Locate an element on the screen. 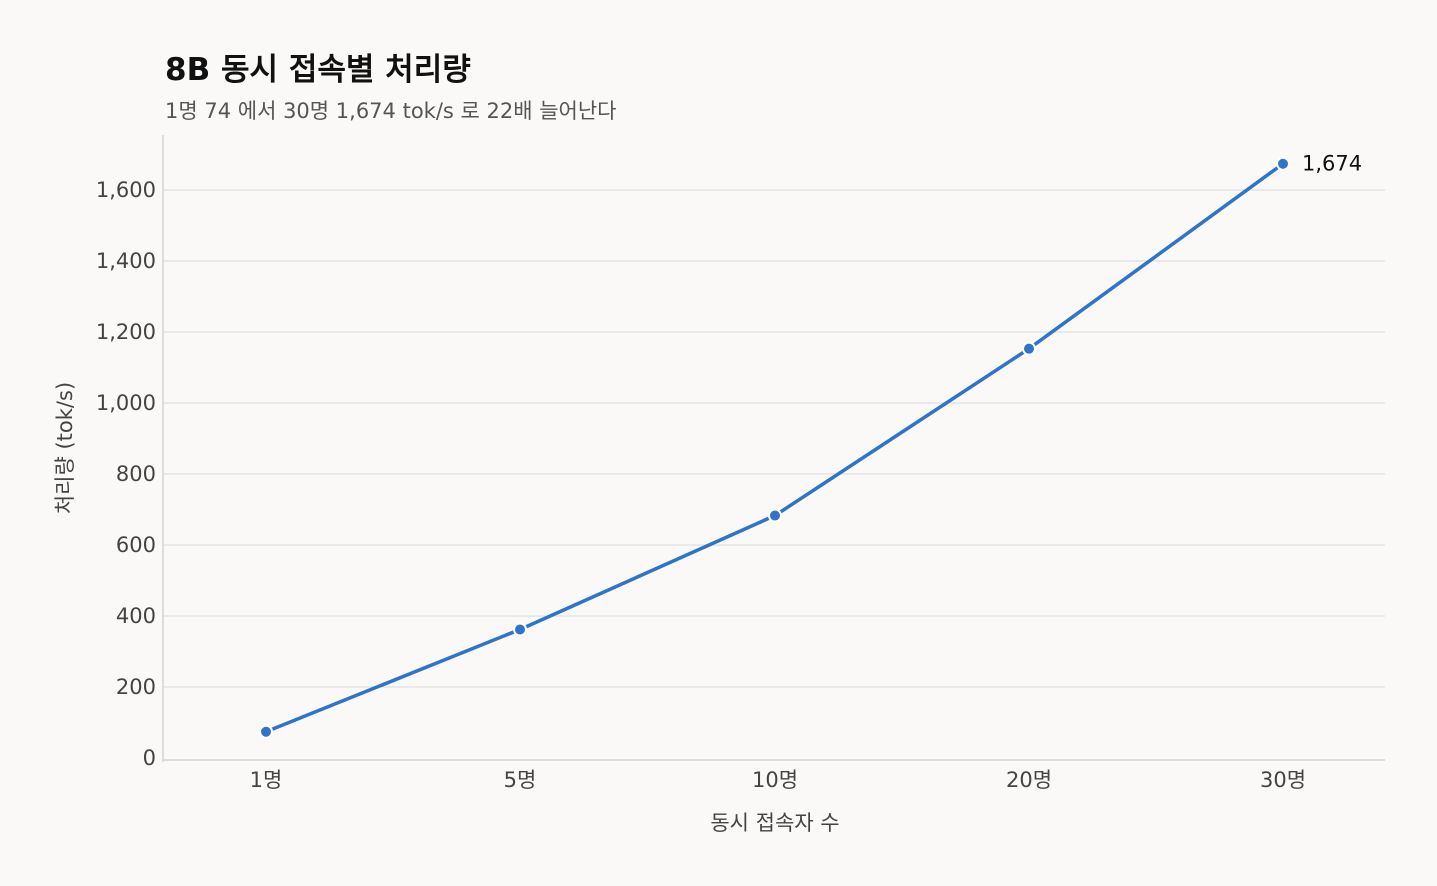  y-tick-label: 0 is located at coordinates (149, 758).